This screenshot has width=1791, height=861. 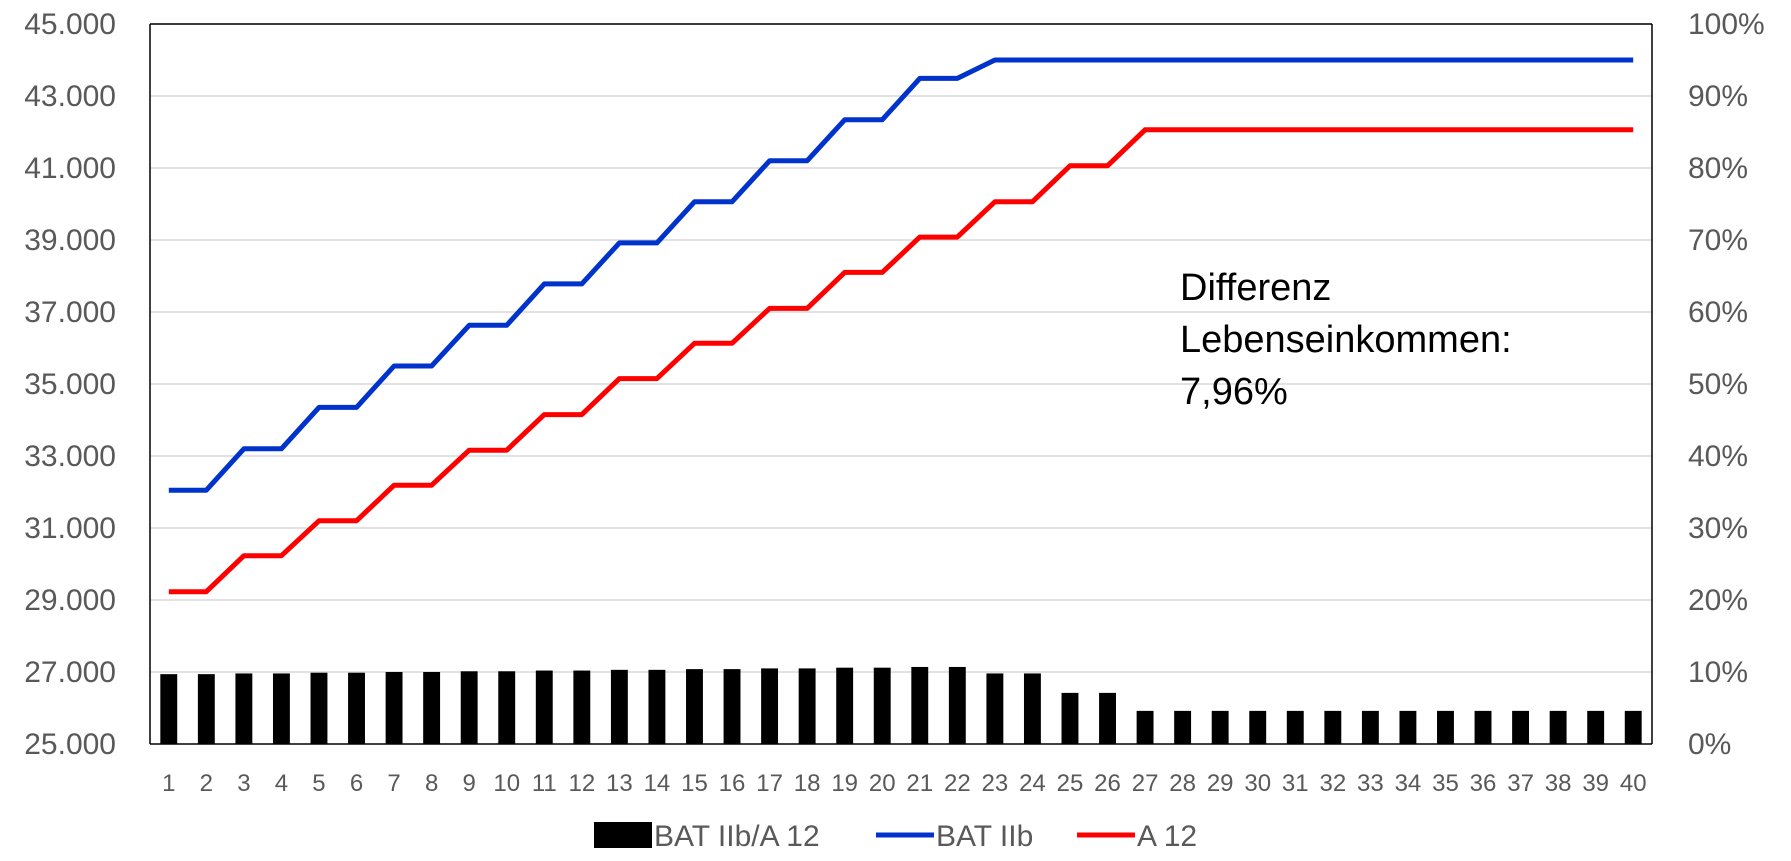 What do you see at coordinates (1709, 744) in the screenshot?
I see `y-right-tick-label: 0%` at bounding box center [1709, 744].